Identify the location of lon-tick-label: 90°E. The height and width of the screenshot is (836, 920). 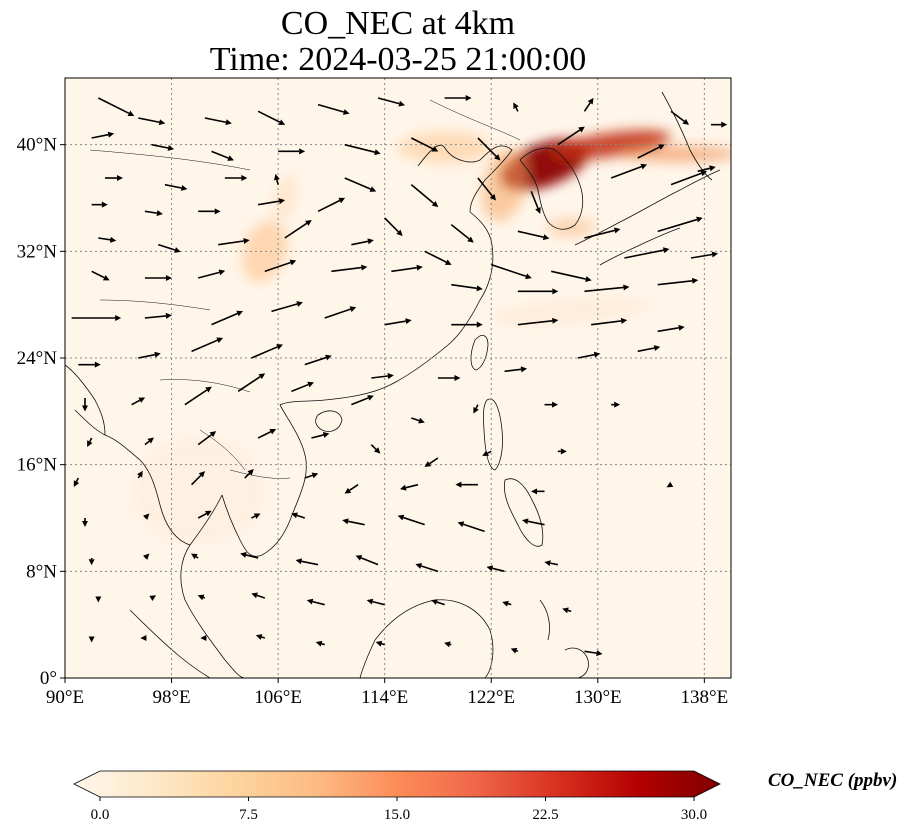
(65, 697).